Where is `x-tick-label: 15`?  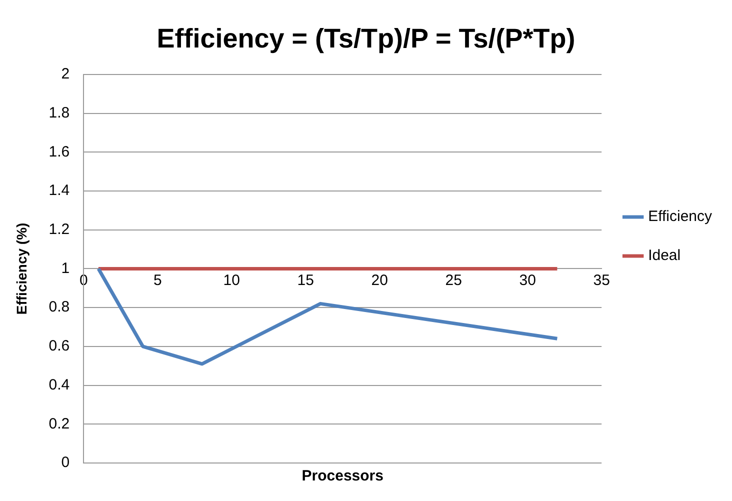 x-tick-label: 15 is located at coordinates (305, 280).